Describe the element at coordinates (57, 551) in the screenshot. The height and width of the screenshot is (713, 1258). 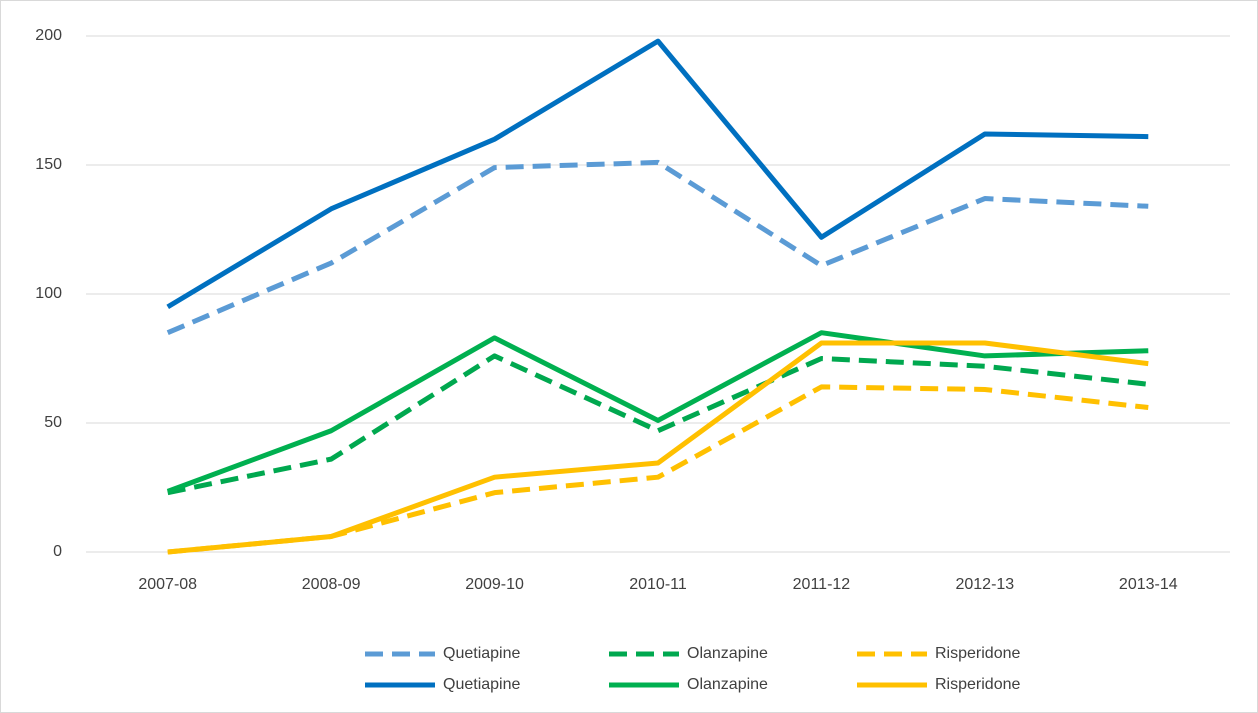
I see `y-tick-label: 0` at that location.